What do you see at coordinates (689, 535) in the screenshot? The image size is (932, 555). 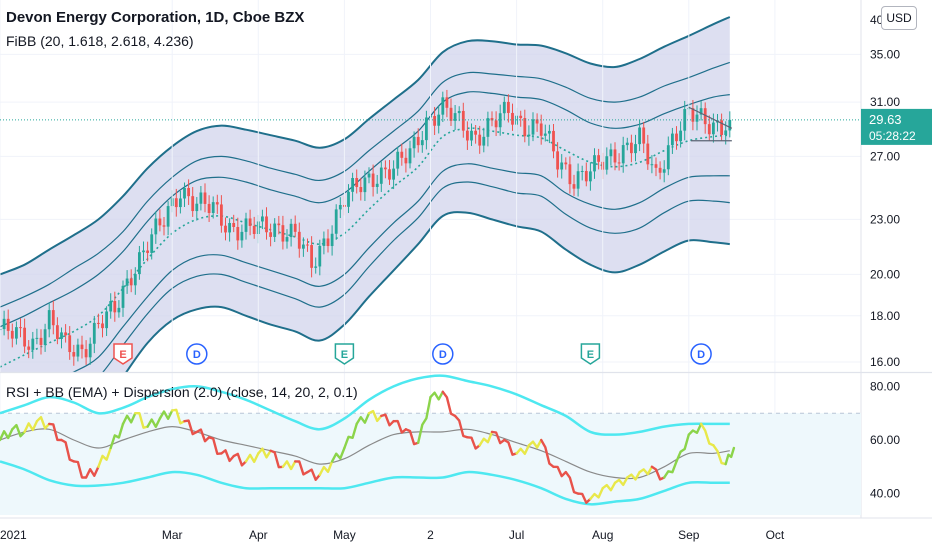 I see `time-tick-label: Sep` at bounding box center [689, 535].